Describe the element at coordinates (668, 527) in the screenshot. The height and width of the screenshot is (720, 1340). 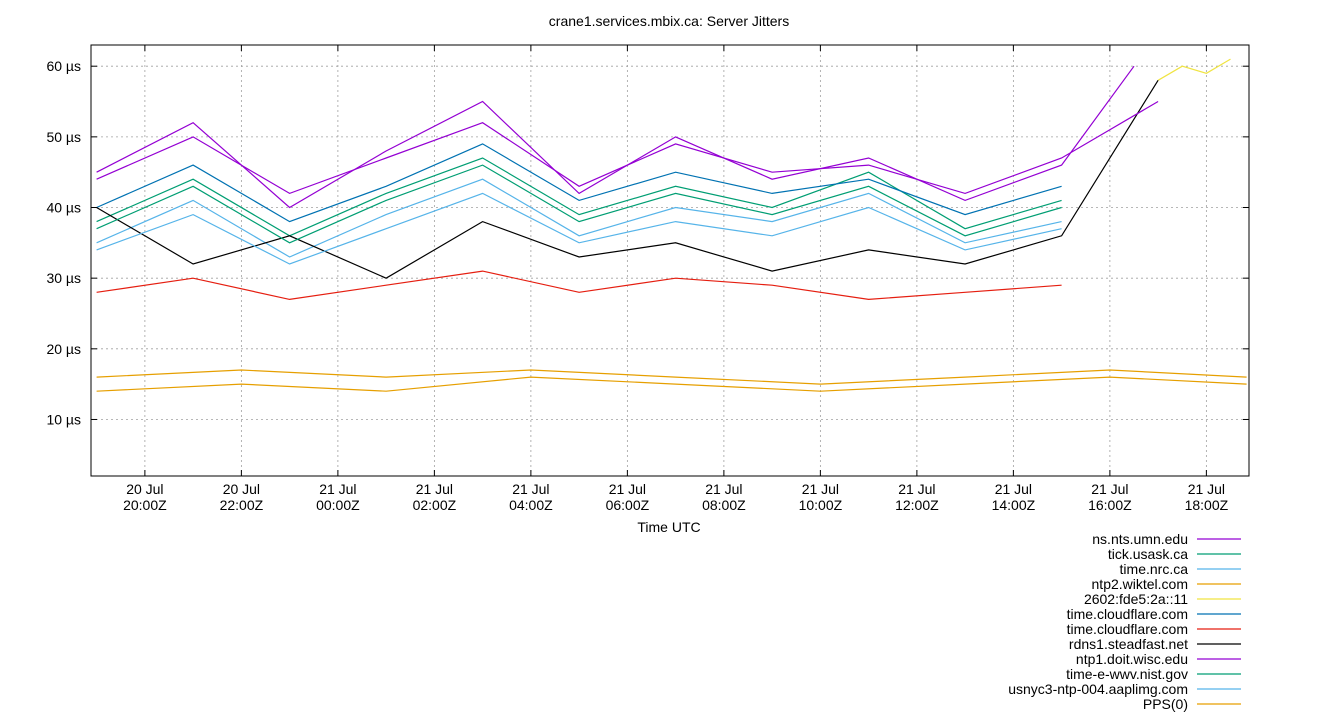
I see `x-axis-label: Time UTC` at that location.